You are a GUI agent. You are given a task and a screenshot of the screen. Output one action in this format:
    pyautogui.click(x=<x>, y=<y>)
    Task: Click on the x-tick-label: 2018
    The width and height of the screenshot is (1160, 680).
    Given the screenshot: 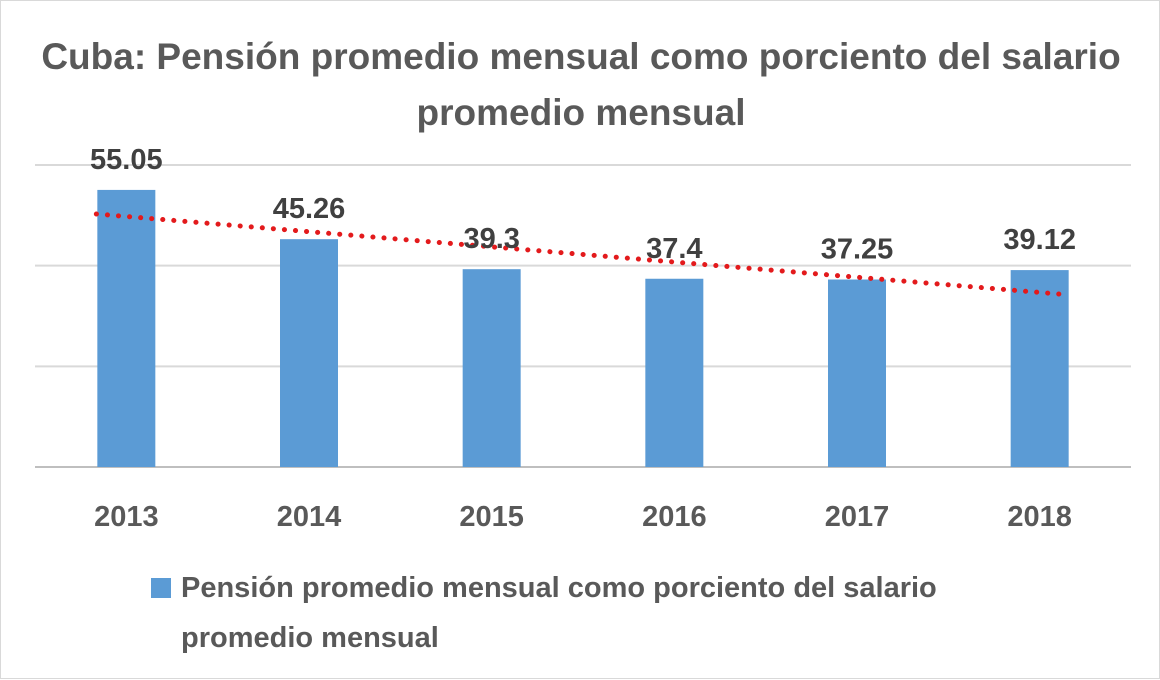 What is the action you would take?
    pyautogui.click(x=1039, y=517)
    